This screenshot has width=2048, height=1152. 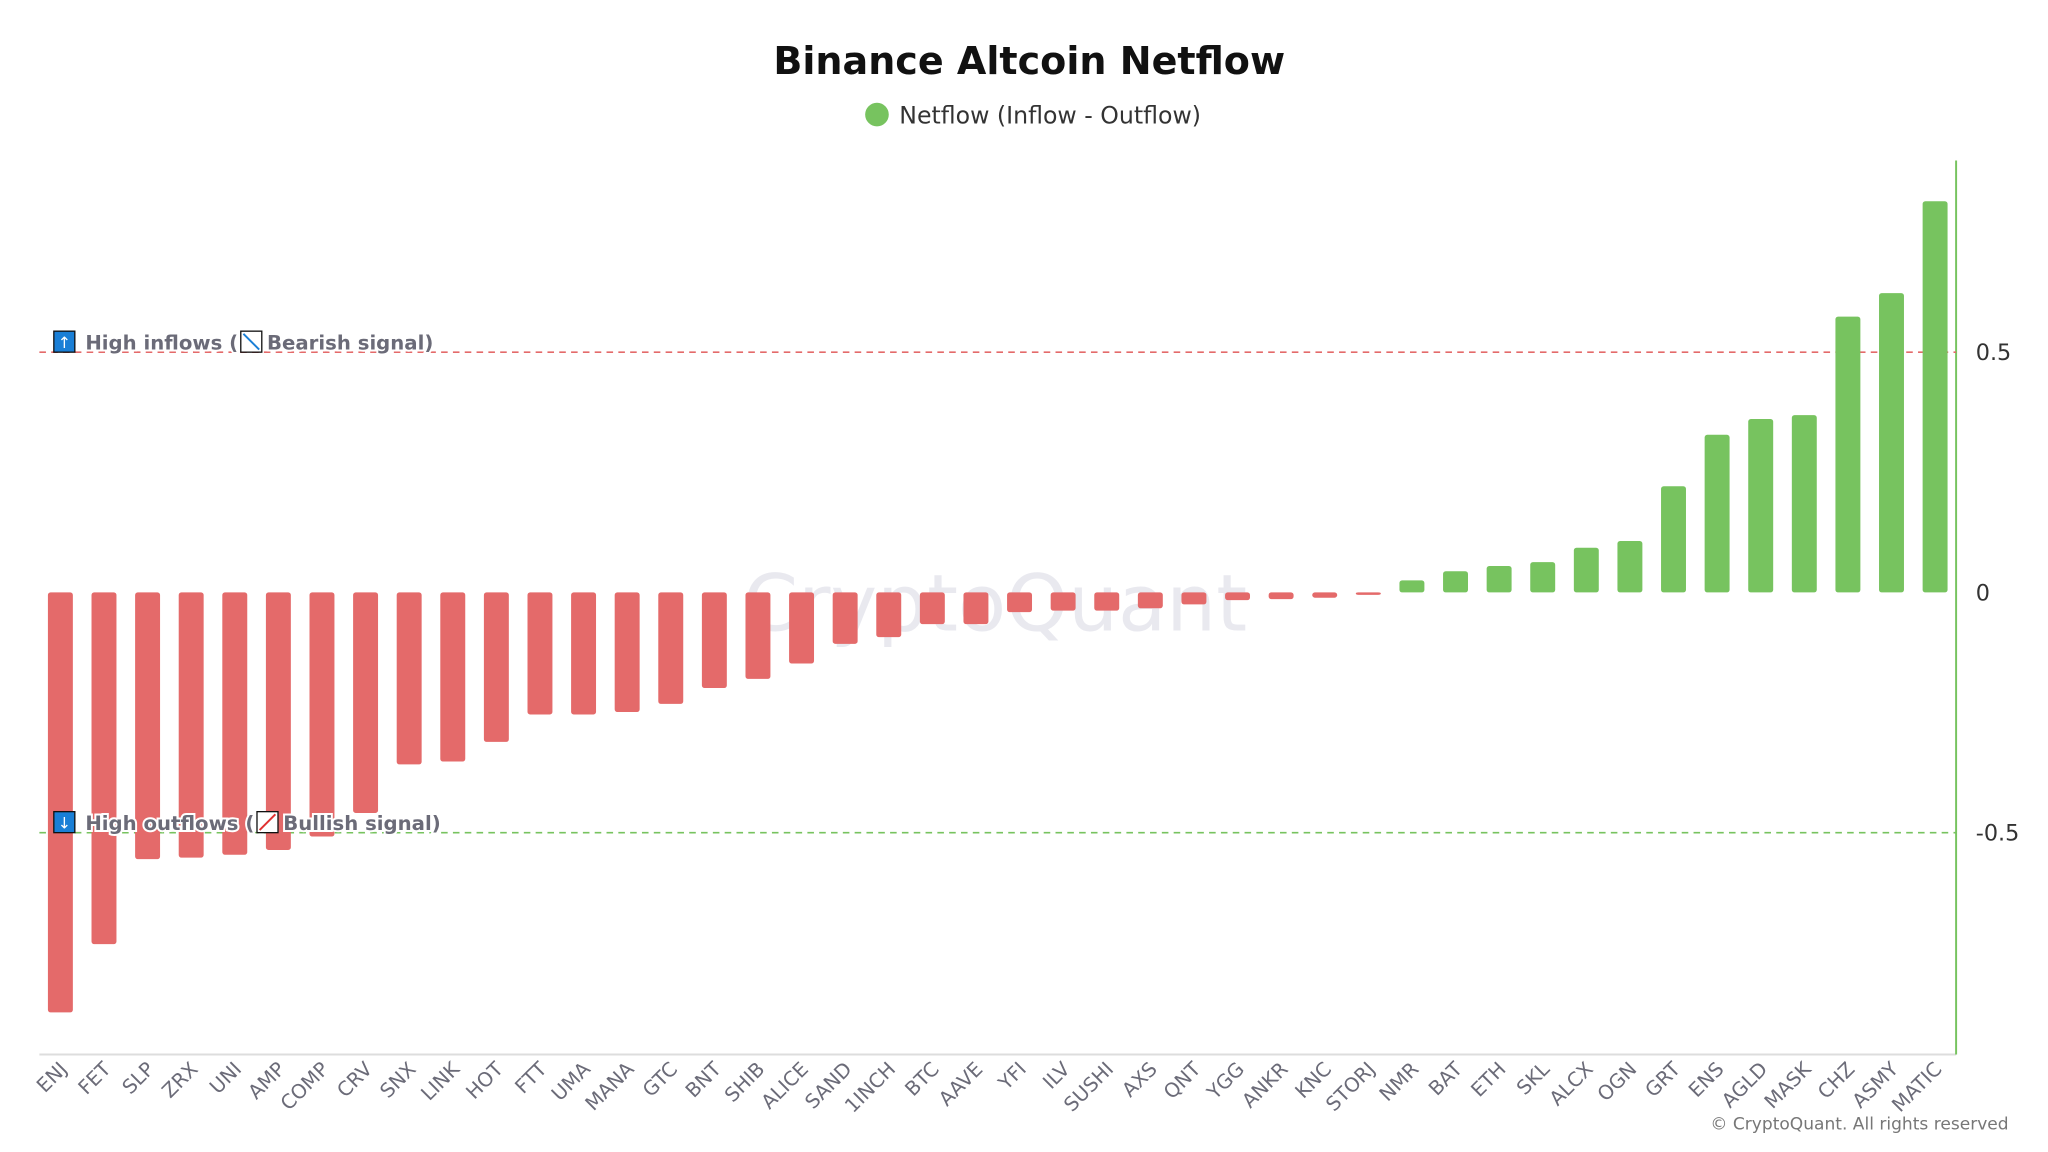 I want to click on bar-eth, so click(x=1499, y=579).